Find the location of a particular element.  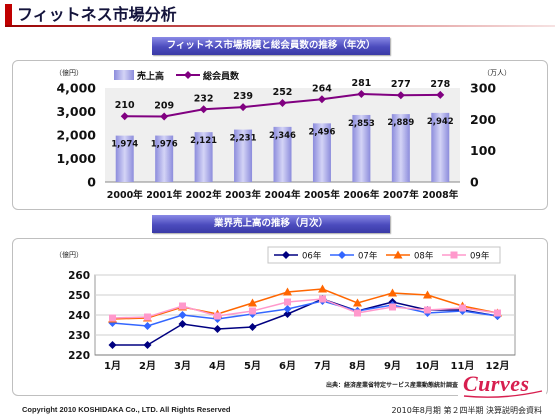

annual-chart-heading: フィットネス市場規模と総会員数の推移（年次） is located at coordinates (271, 46).